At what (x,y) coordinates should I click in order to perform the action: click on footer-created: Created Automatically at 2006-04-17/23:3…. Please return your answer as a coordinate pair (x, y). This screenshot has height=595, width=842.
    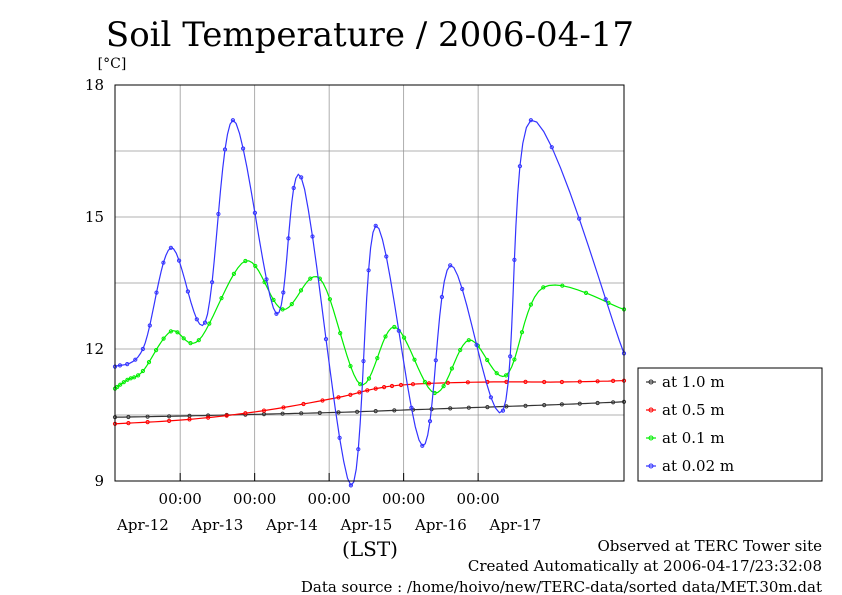
    Looking at the image, I should click on (645, 566).